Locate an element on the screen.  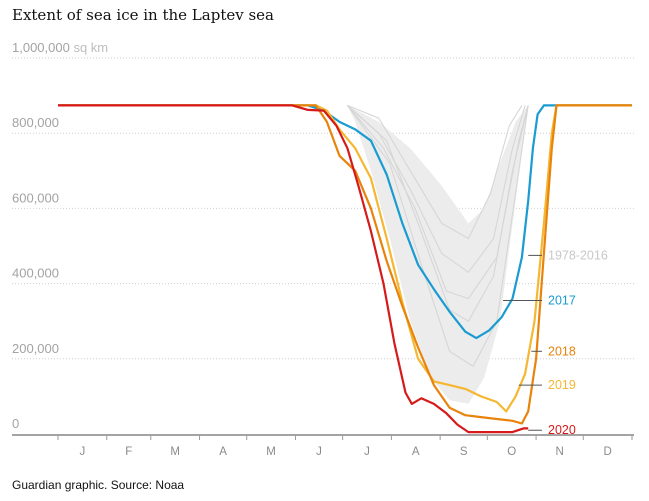
series-label-2020: 2020 is located at coordinates (562, 430).